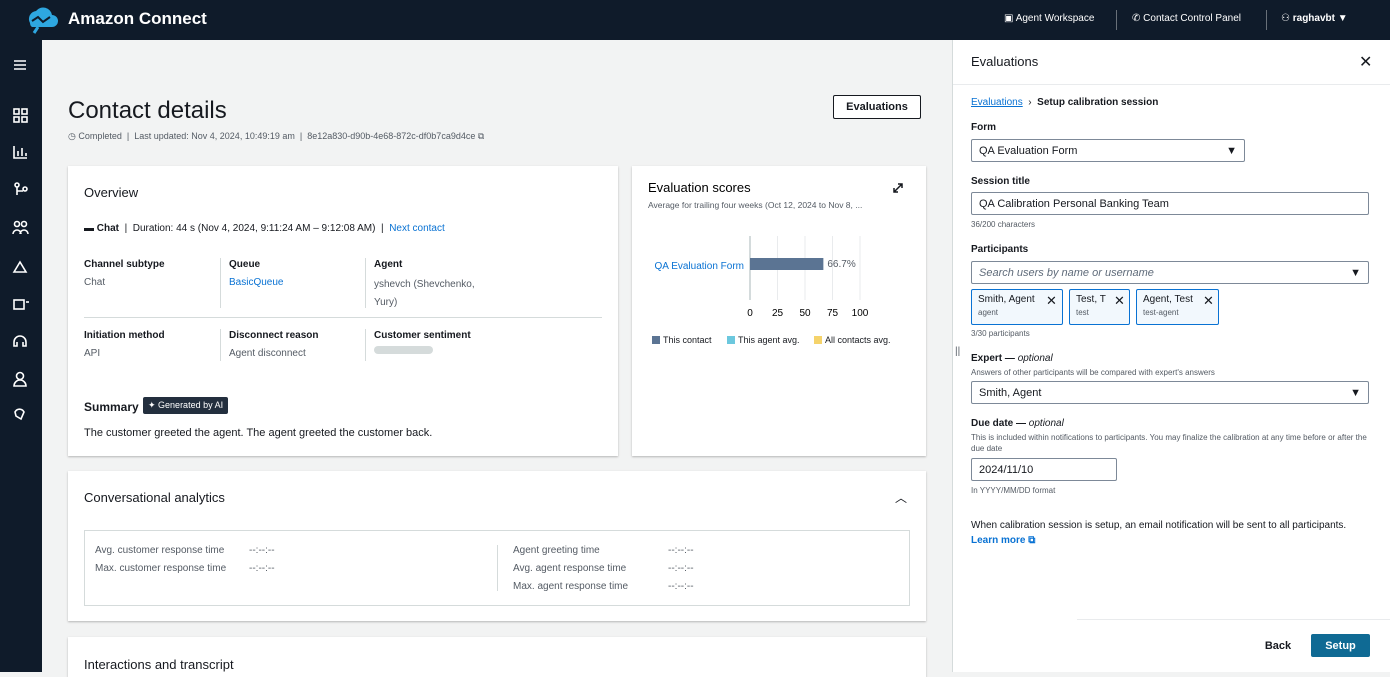 This screenshot has height=677, width=1390. What do you see at coordinates (1000, 333) in the screenshot?
I see `counter: 3/30 participants` at bounding box center [1000, 333].